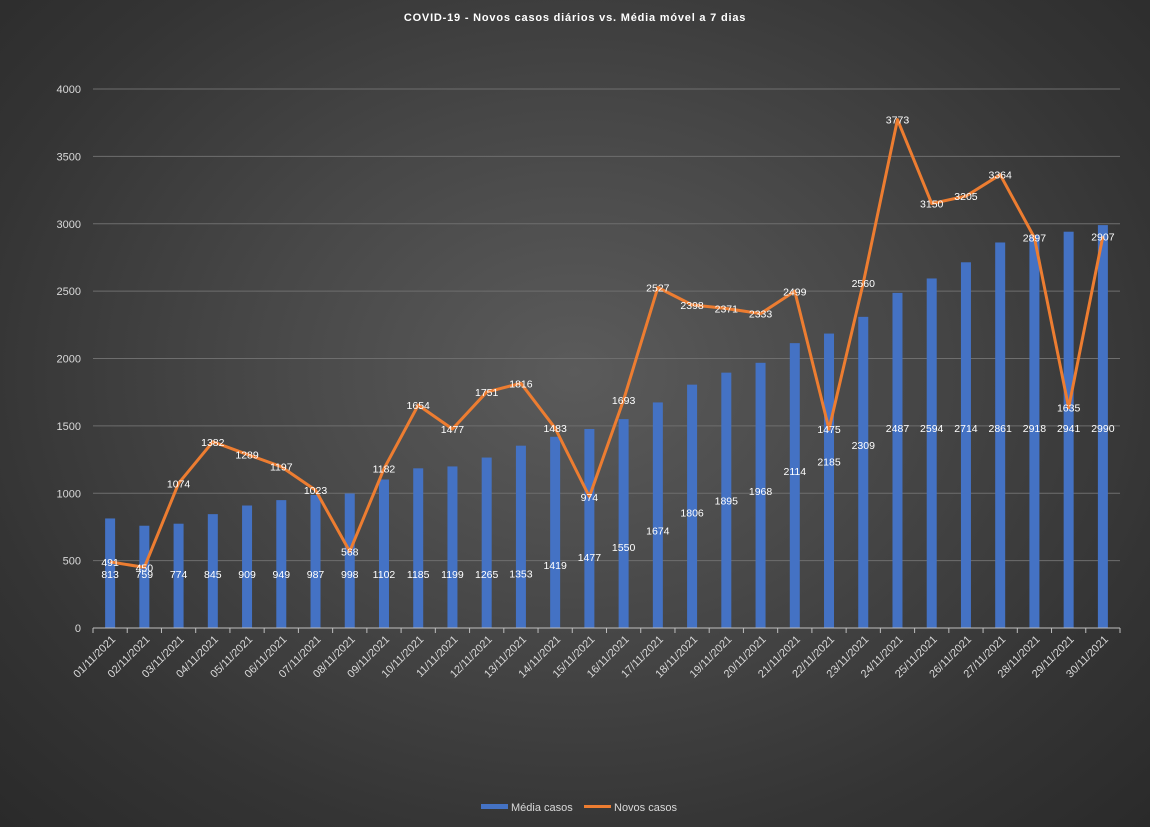  What do you see at coordinates (692, 514) in the screenshot?
I see `bar-data-label: 1806` at bounding box center [692, 514].